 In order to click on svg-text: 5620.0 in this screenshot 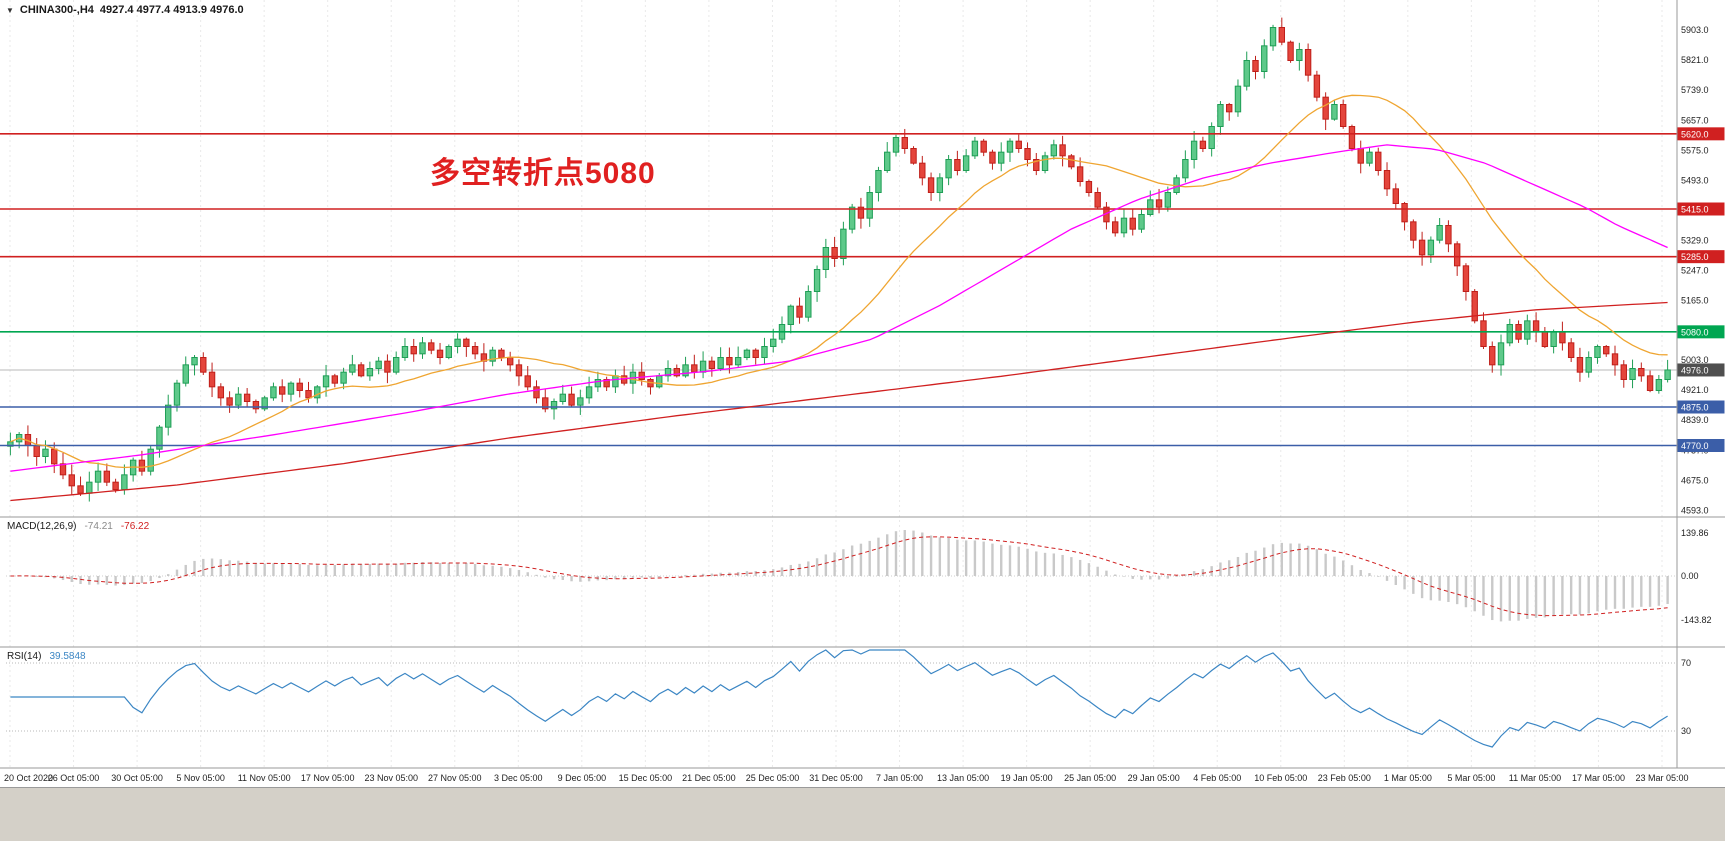, I will do `click(1695, 134)`.